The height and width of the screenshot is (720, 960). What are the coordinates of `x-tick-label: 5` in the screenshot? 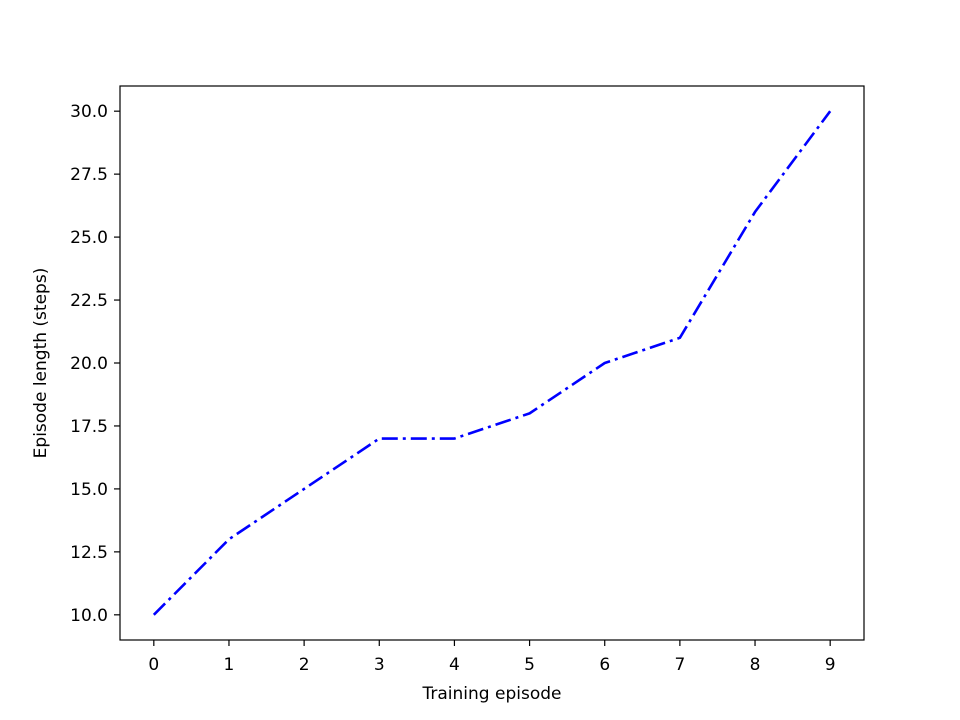 It's located at (529, 665).